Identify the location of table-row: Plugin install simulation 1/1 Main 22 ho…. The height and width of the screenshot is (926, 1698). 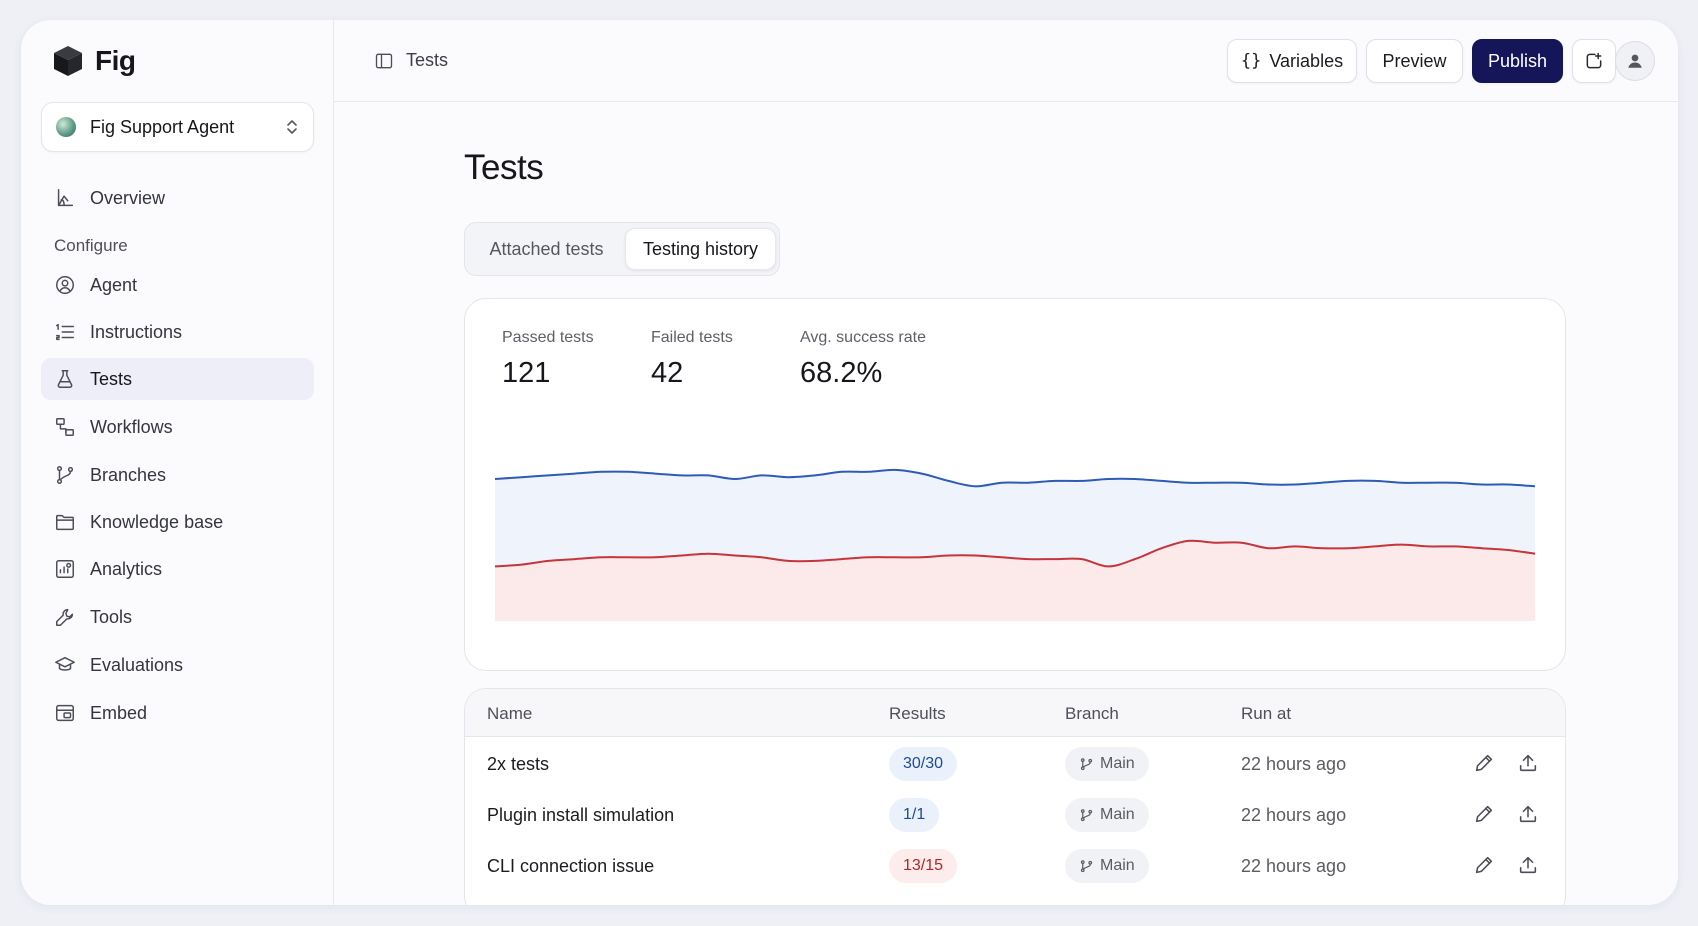
(1015, 816).